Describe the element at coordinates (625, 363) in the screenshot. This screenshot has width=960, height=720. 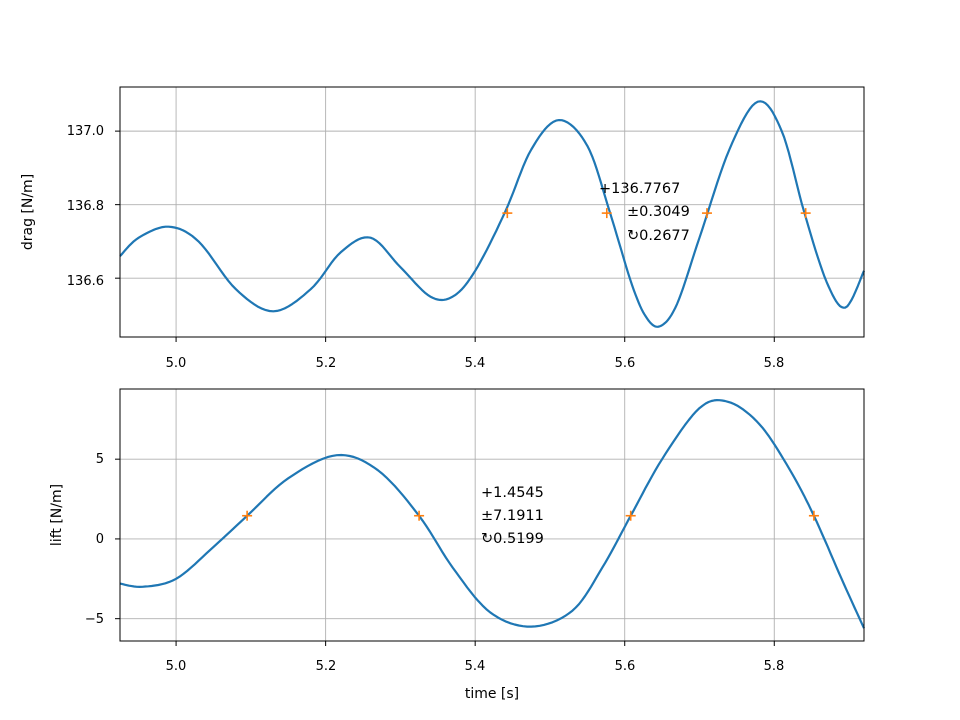
I see `drag-x-tick-label: 5.6` at that location.